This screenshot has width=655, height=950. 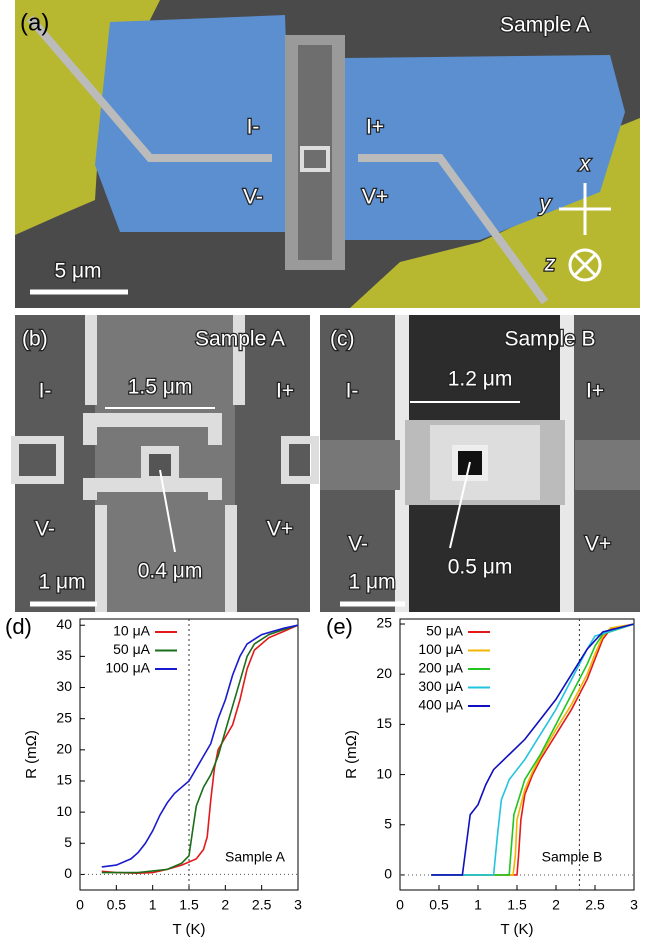 I want to click on dimension-label: 0.4 μm, so click(x=170, y=571).